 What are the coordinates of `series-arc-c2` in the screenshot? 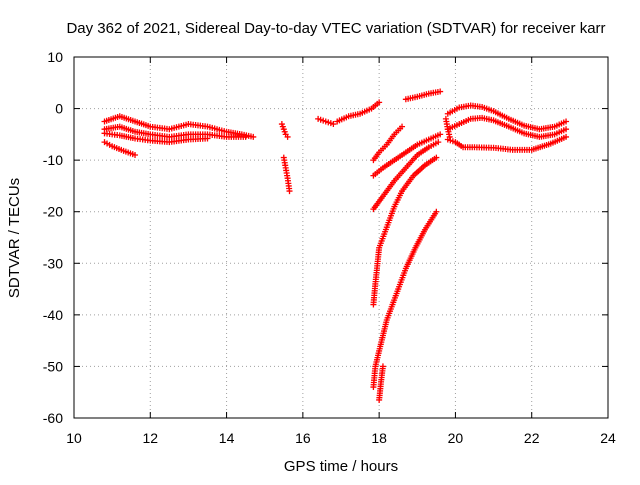 It's located at (358, 112).